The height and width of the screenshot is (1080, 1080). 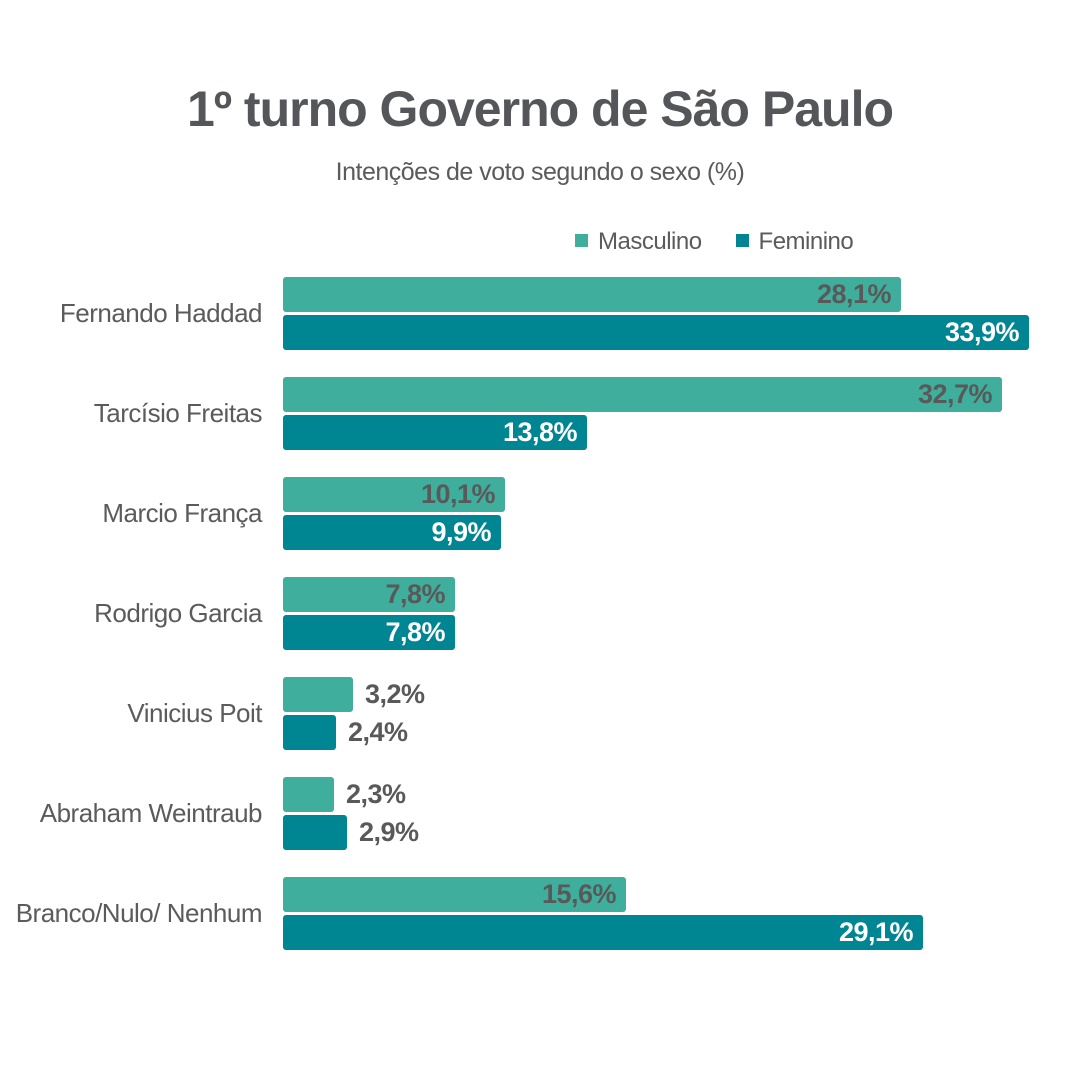 I want to click on value-label: 13,8%, so click(x=540, y=431).